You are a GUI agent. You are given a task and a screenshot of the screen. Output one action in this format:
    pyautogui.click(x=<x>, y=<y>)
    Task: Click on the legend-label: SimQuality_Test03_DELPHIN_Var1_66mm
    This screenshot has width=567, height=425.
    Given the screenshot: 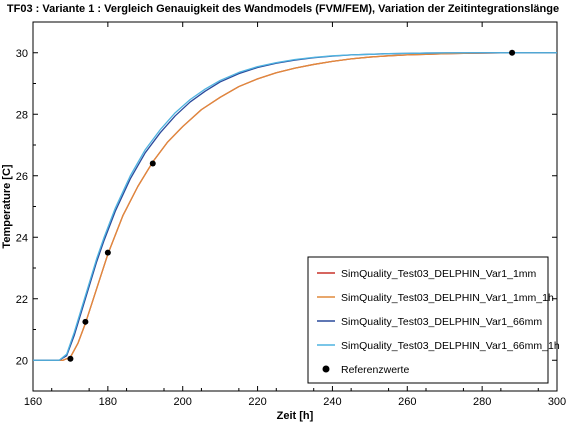 What is the action you would take?
    pyautogui.click(x=441, y=322)
    